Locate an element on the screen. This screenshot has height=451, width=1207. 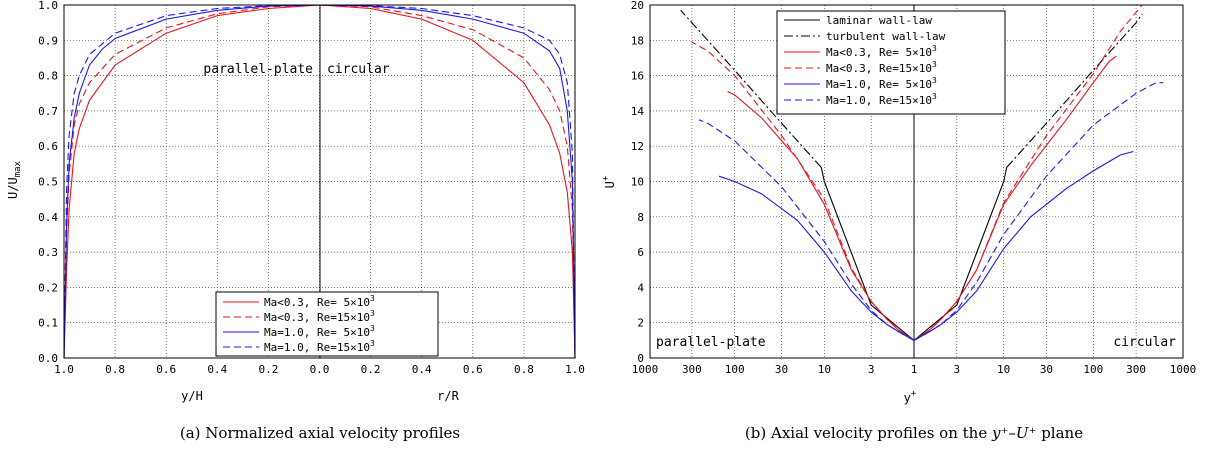
chart-a-ylabel-sub: max is located at coordinates (18, 168).